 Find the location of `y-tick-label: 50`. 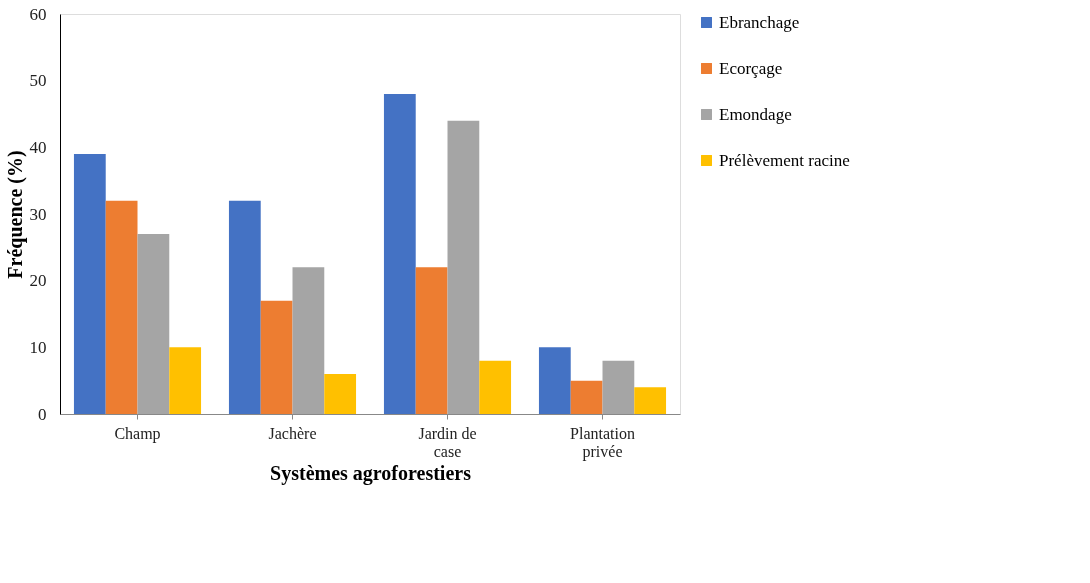

y-tick-label: 50 is located at coordinates (38, 81).